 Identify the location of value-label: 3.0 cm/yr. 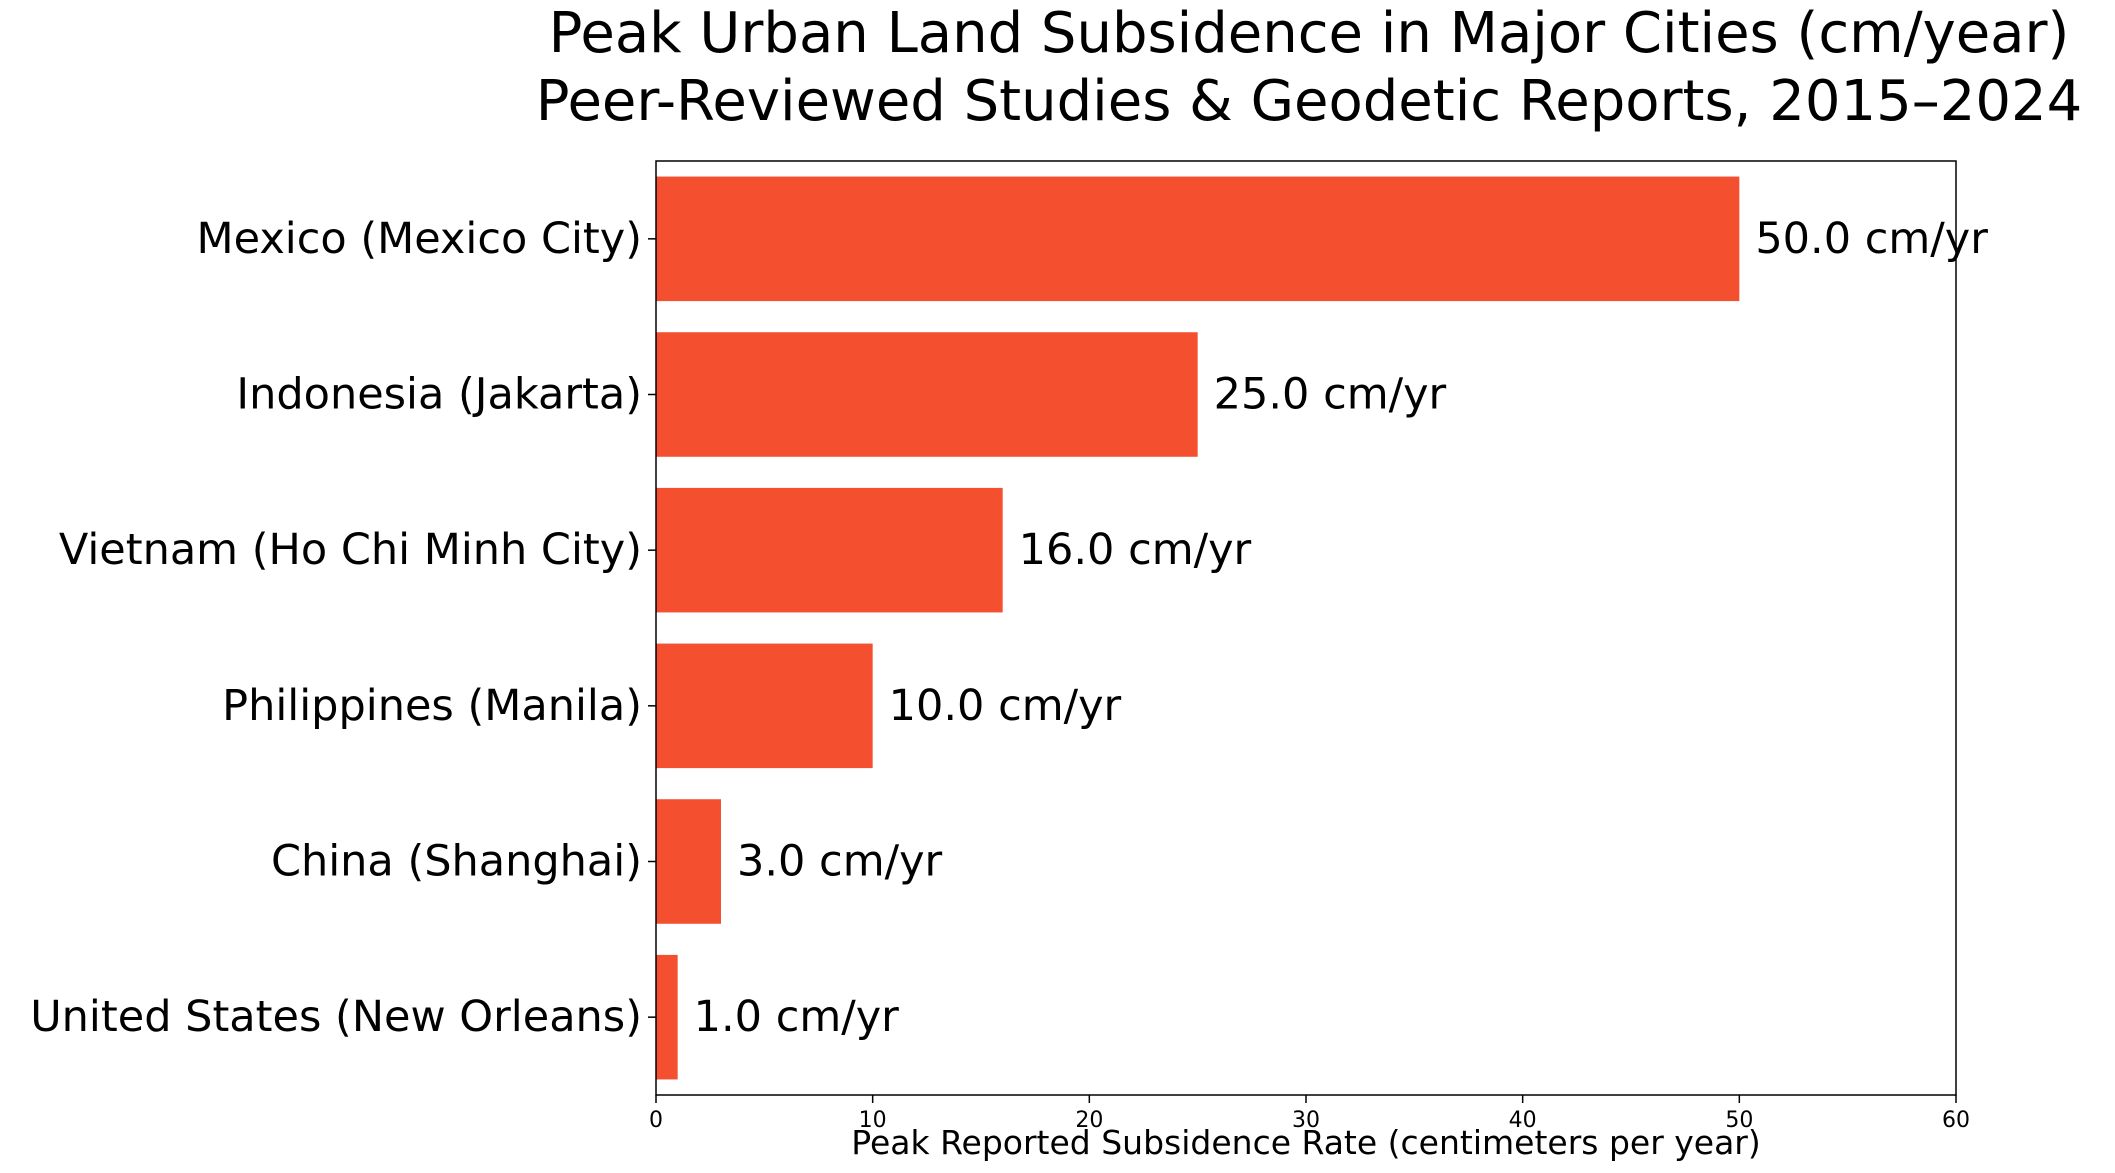
(840, 862).